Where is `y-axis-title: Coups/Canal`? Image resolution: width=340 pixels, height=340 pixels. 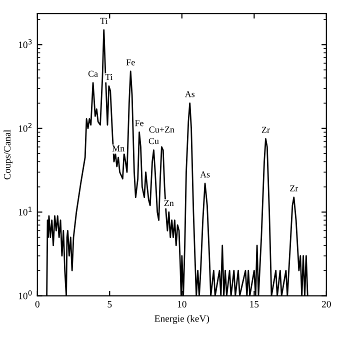 y-axis-title: Coups/Canal is located at coordinates (8, 155).